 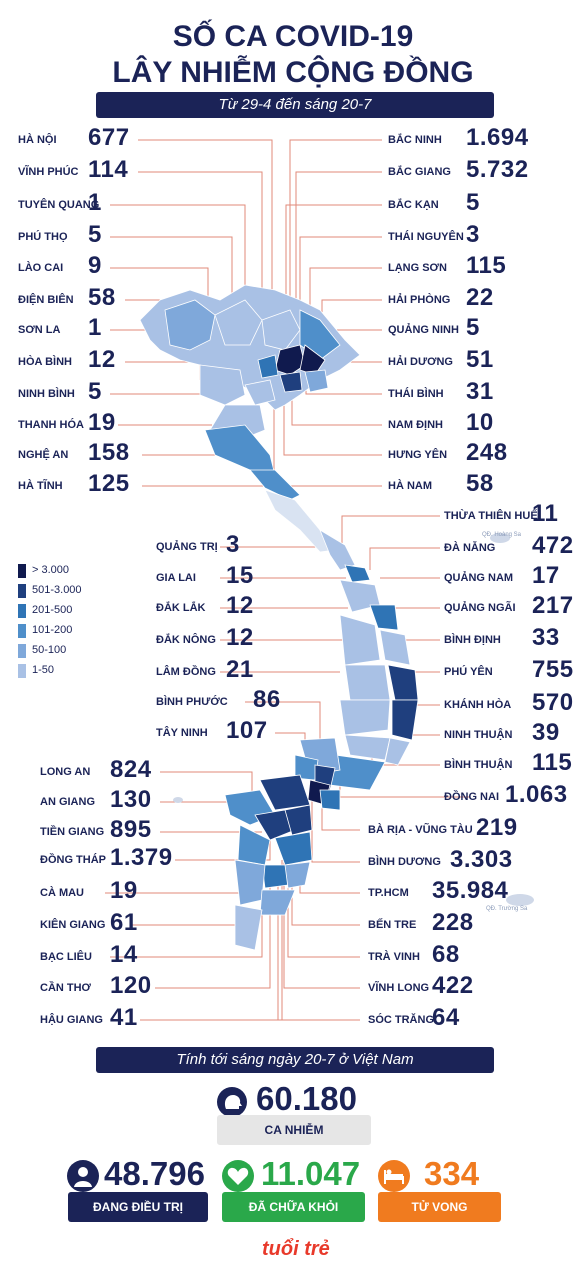 What do you see at coordinates (43, 455) in the screenshot?
I see `province-name: NGHỆ AN` at bounding box center [43, 455].